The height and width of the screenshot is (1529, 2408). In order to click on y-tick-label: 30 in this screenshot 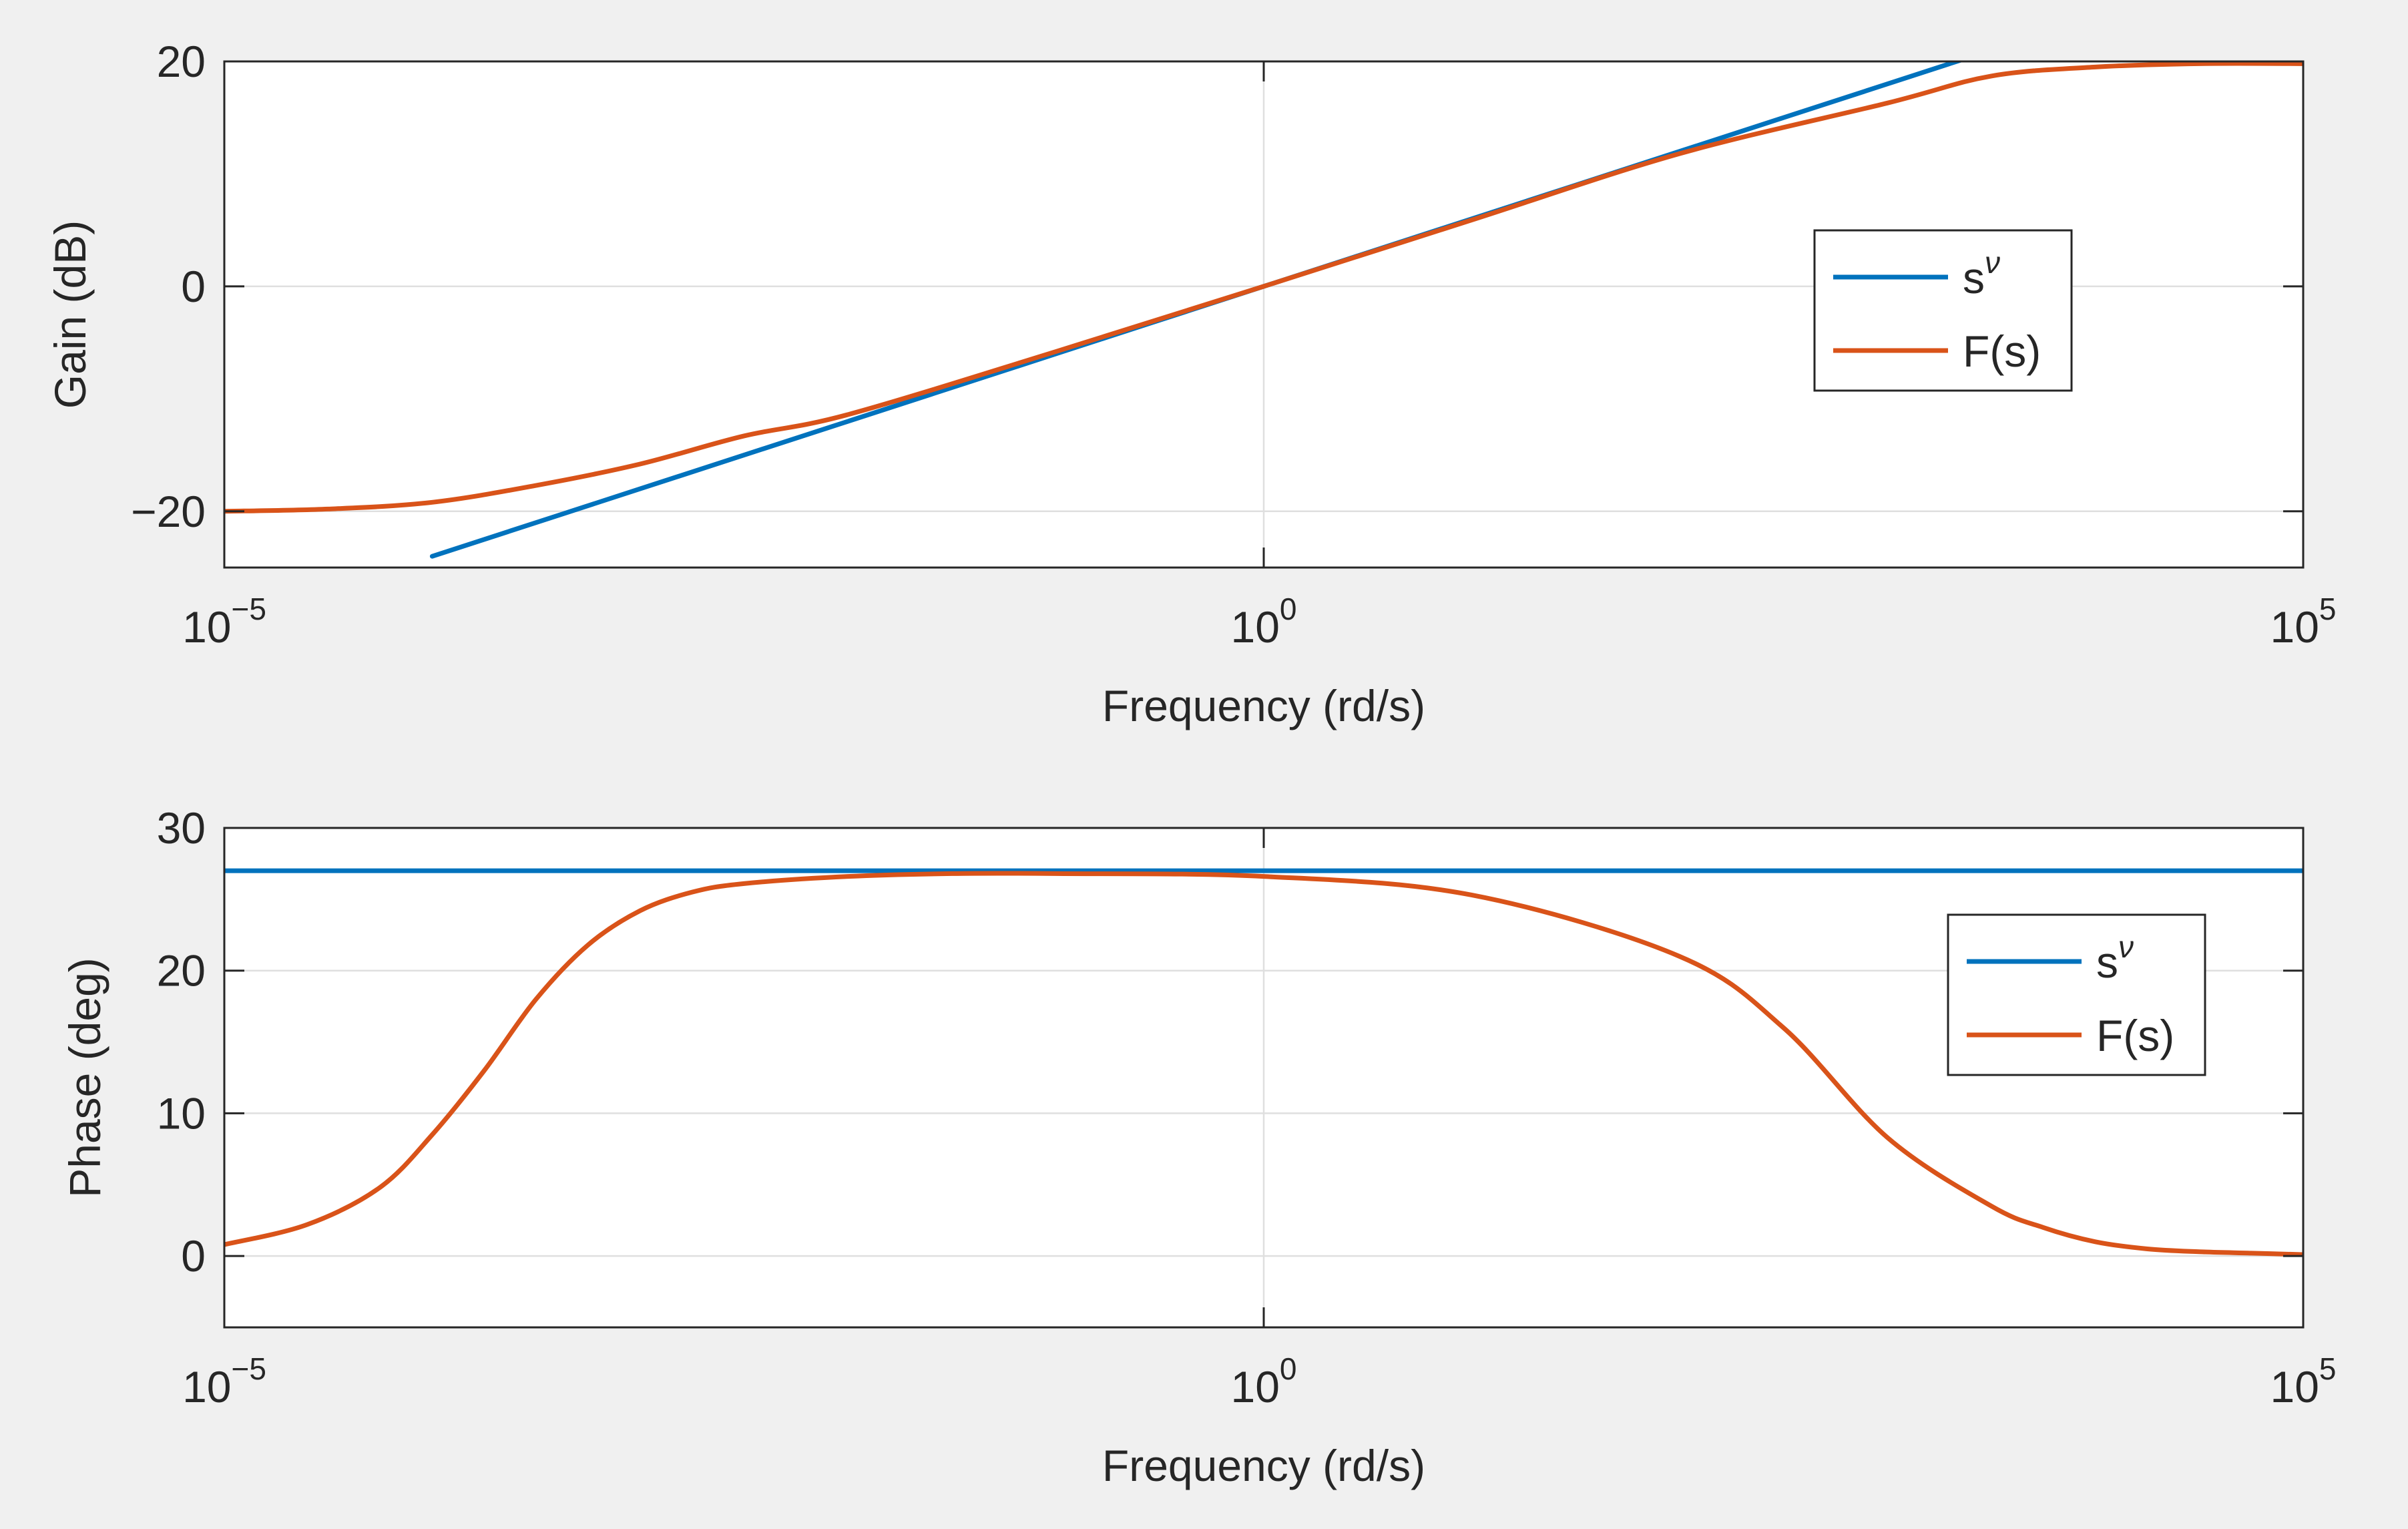, I will do `click(181, 828)`.